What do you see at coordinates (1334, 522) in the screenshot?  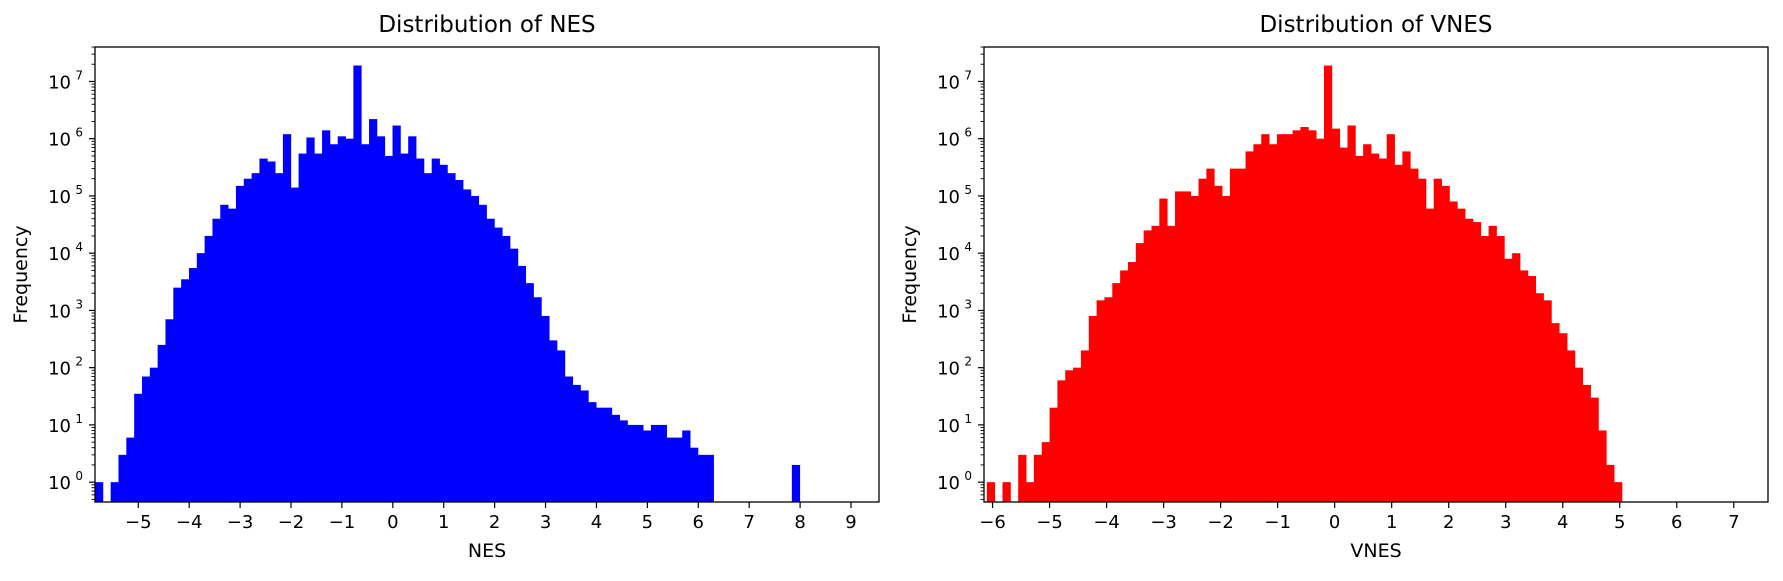 I see `x-tick-label: 0` at bounding box center [1334, 522].